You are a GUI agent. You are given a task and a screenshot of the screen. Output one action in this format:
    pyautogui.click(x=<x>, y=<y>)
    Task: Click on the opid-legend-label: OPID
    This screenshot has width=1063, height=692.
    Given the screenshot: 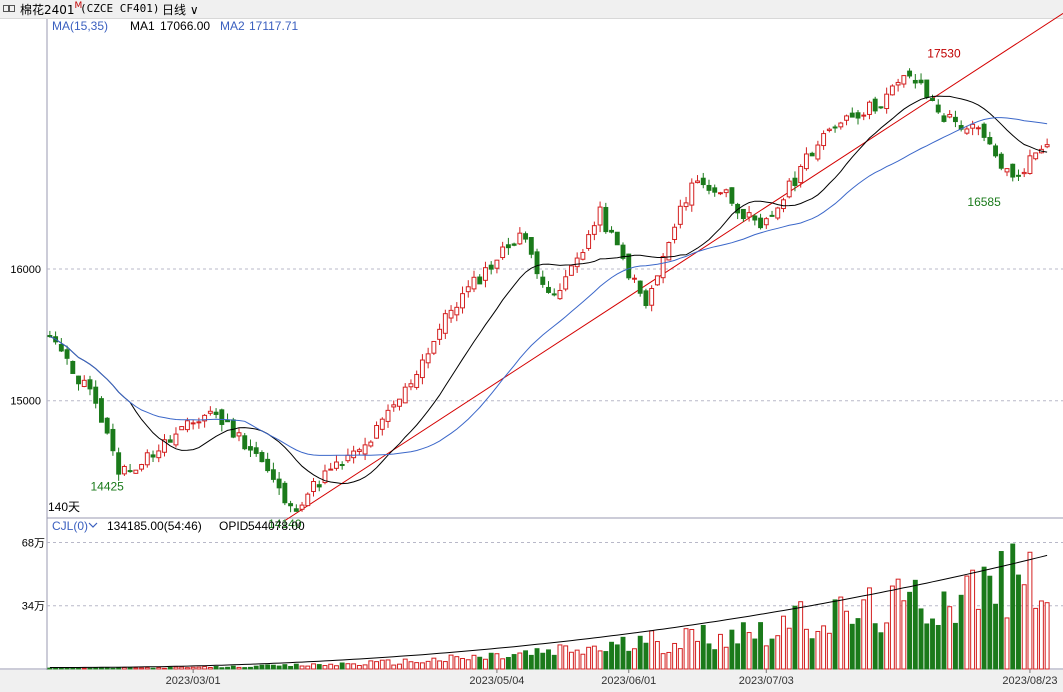 What is the action you would take?
    pyautogui.click(x=234, y=526)
    